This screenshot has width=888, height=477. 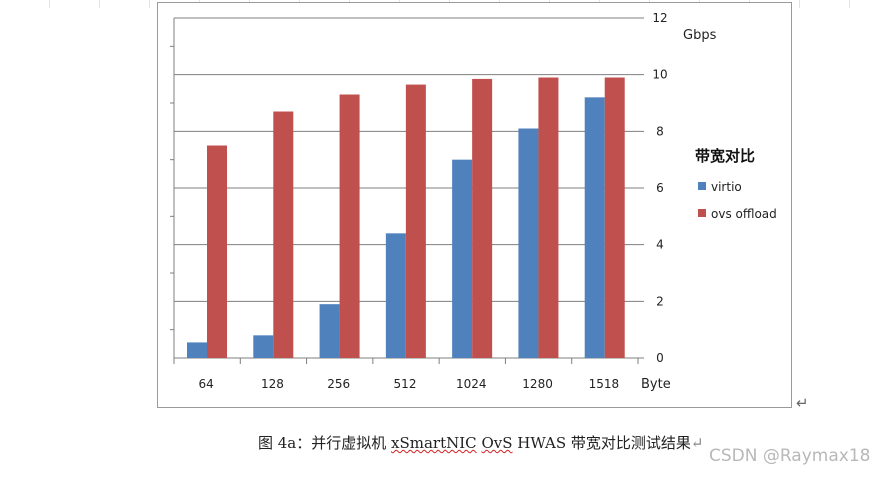 What do you see at coordinates (325, 443) in the screenshot?
I see `caption-prefix: 图 4a：并行虚拟机` at bounding box center [325, 443].